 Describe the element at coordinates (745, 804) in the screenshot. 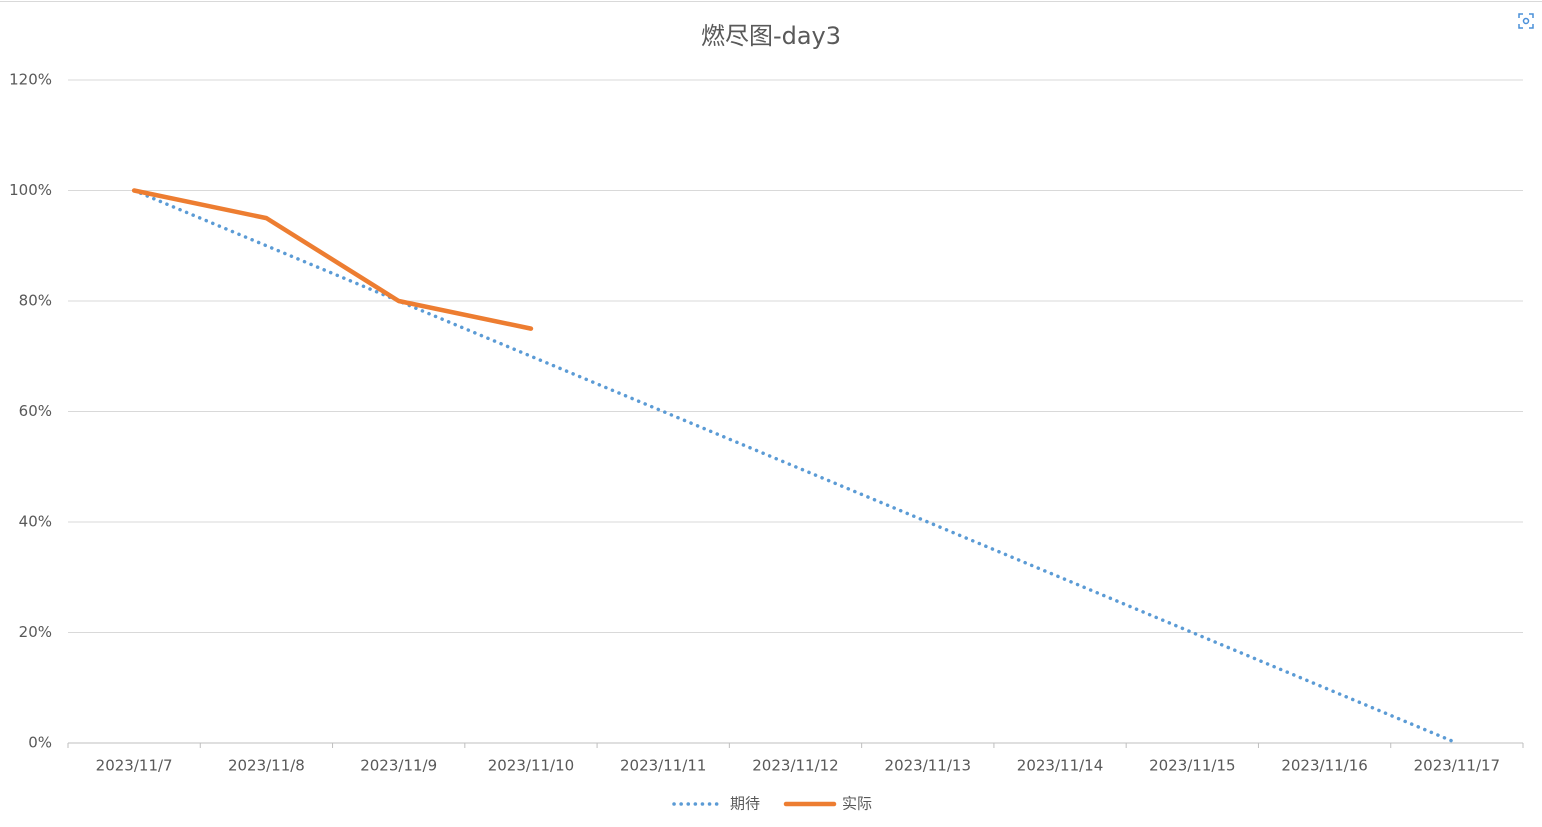

I see `legend-label: 期待` at that location.